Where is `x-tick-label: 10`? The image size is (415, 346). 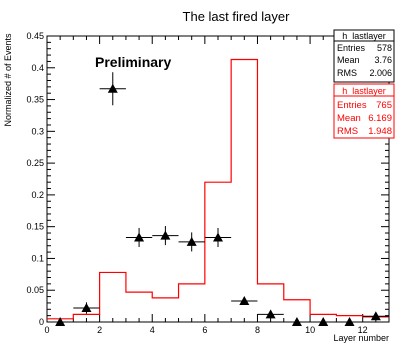 x-tick-label: 10 is located at coordinates (310, 330).